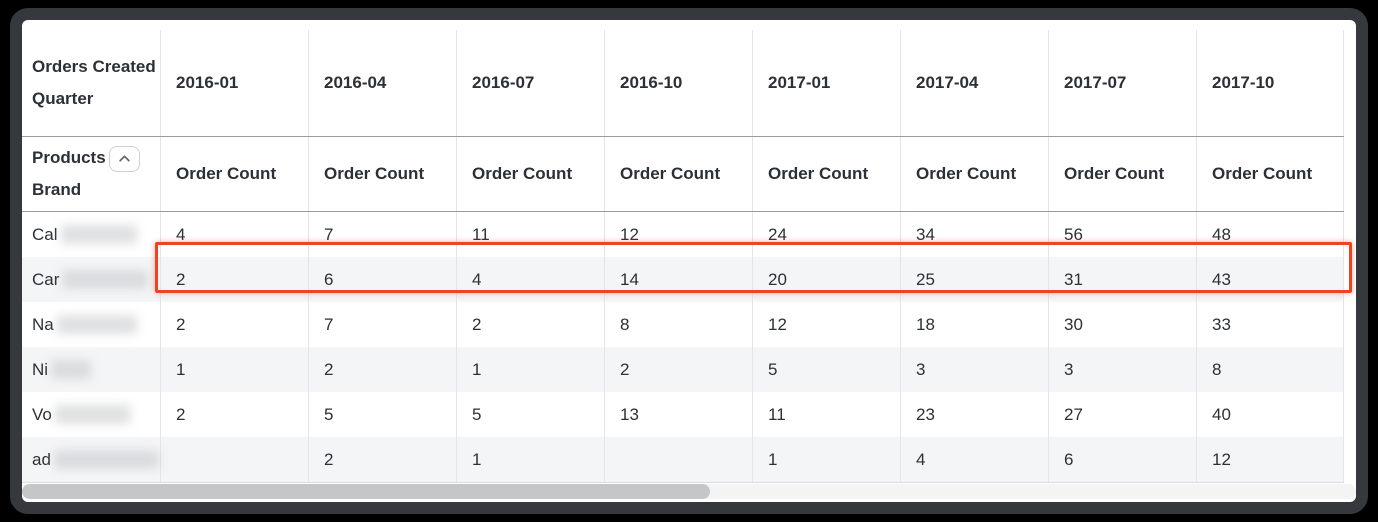 The image size is (1378, 522). I want to click on order-count-cell: 56, so click(1122, 234).